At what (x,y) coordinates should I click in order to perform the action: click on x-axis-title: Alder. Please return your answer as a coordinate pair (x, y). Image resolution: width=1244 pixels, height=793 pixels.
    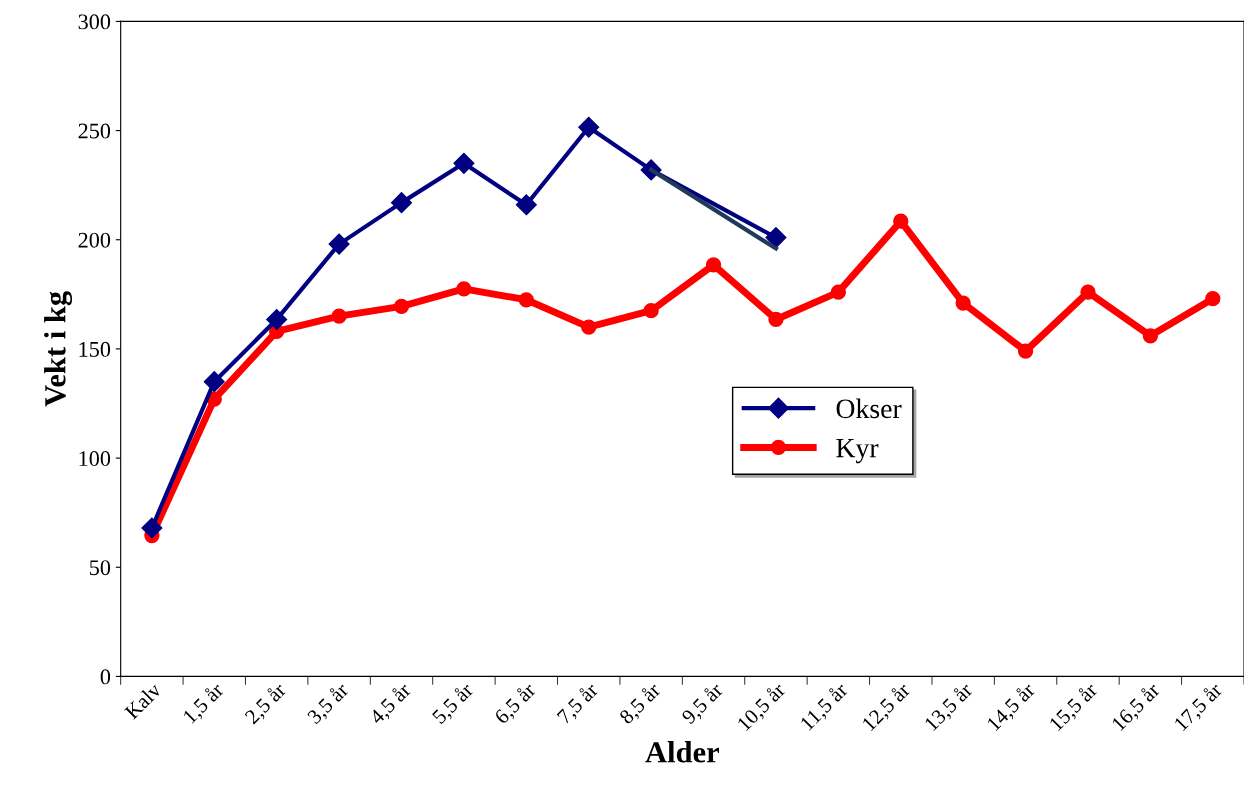
    Looking at the image, I should click on (682, 752).